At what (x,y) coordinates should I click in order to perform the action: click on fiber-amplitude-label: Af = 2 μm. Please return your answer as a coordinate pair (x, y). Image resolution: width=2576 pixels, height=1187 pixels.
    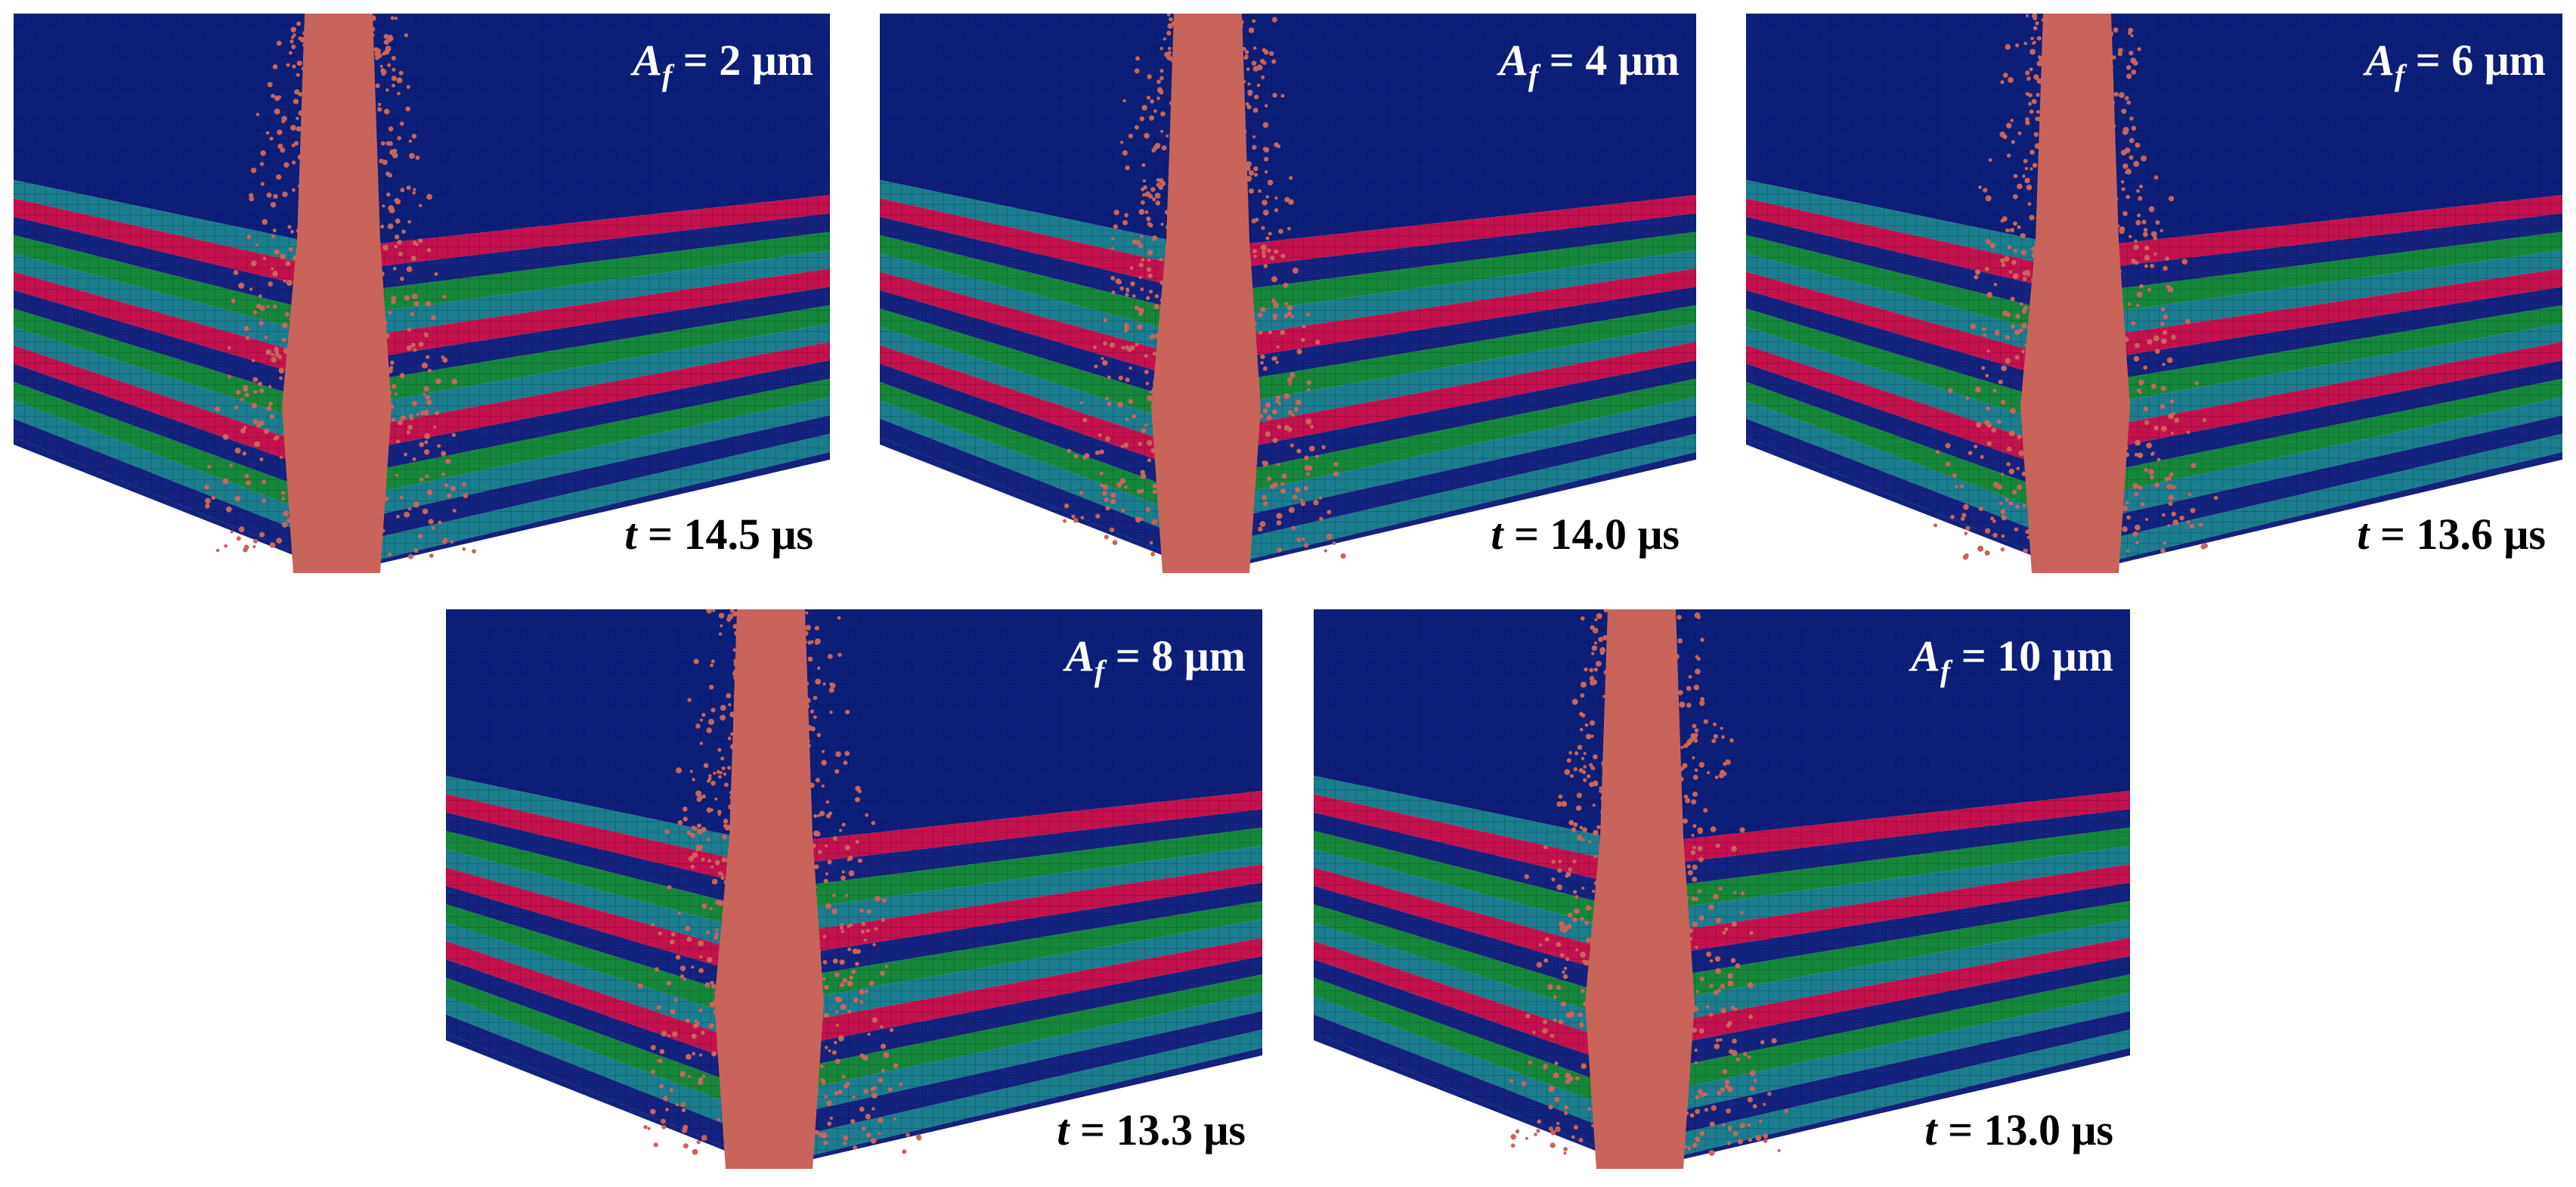
    Looking at the image, I should click on (723, 64).